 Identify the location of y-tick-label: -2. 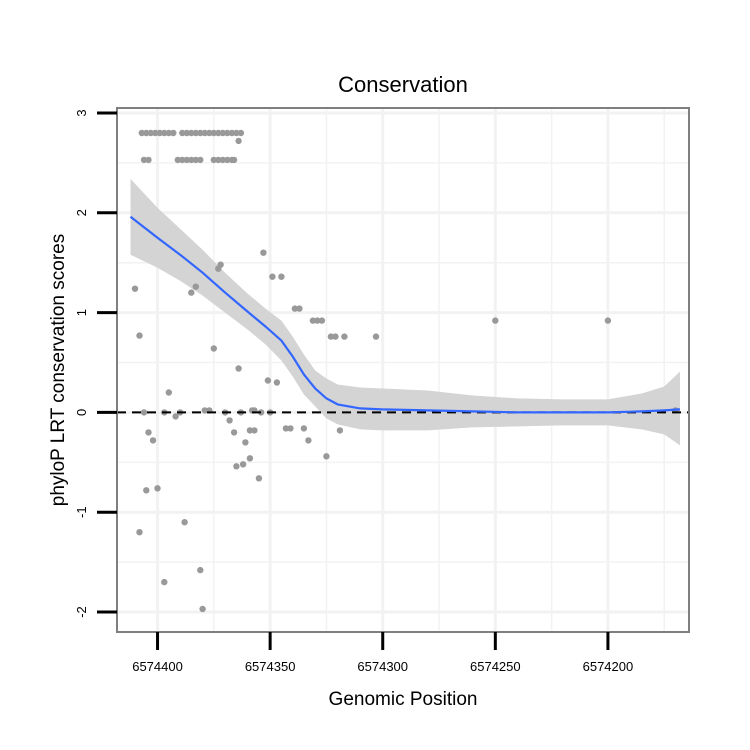
(81, 612).